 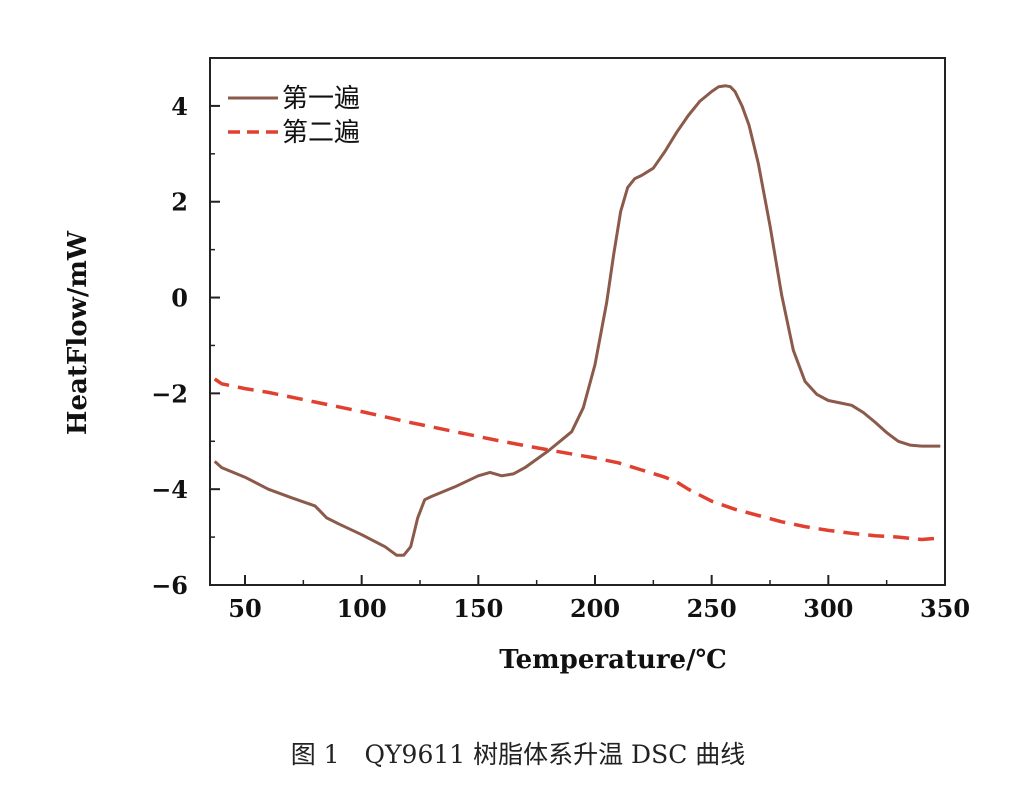 What do you see at coordinates (179, 298) in the screenshot?
I see `y-tick-label: 0` at bounding box center [179, 298].